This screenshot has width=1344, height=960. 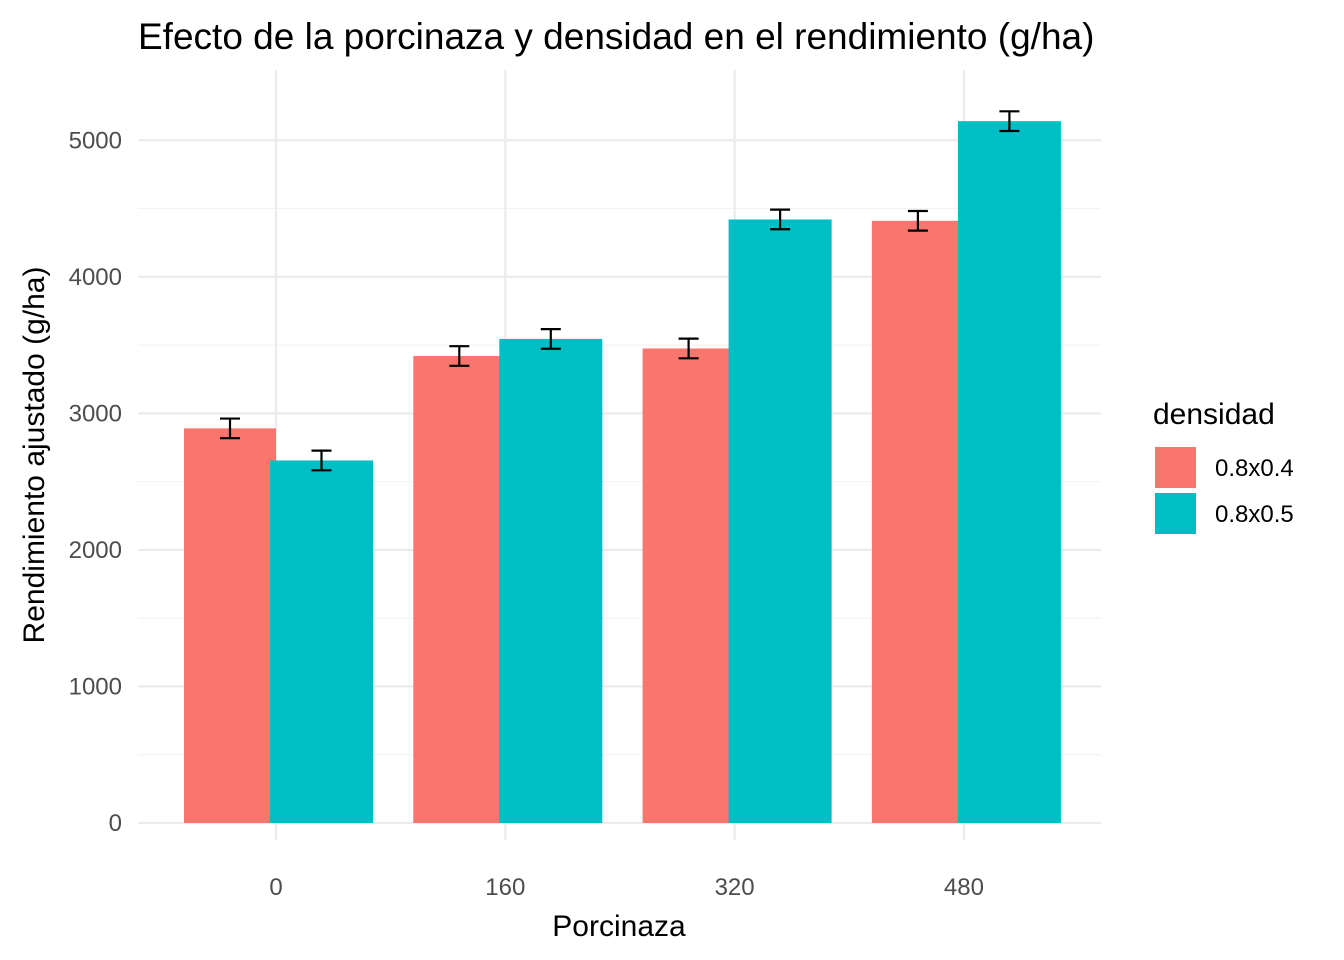 I want to click on y-tick-label: 3000, so click(x=95, y=413).